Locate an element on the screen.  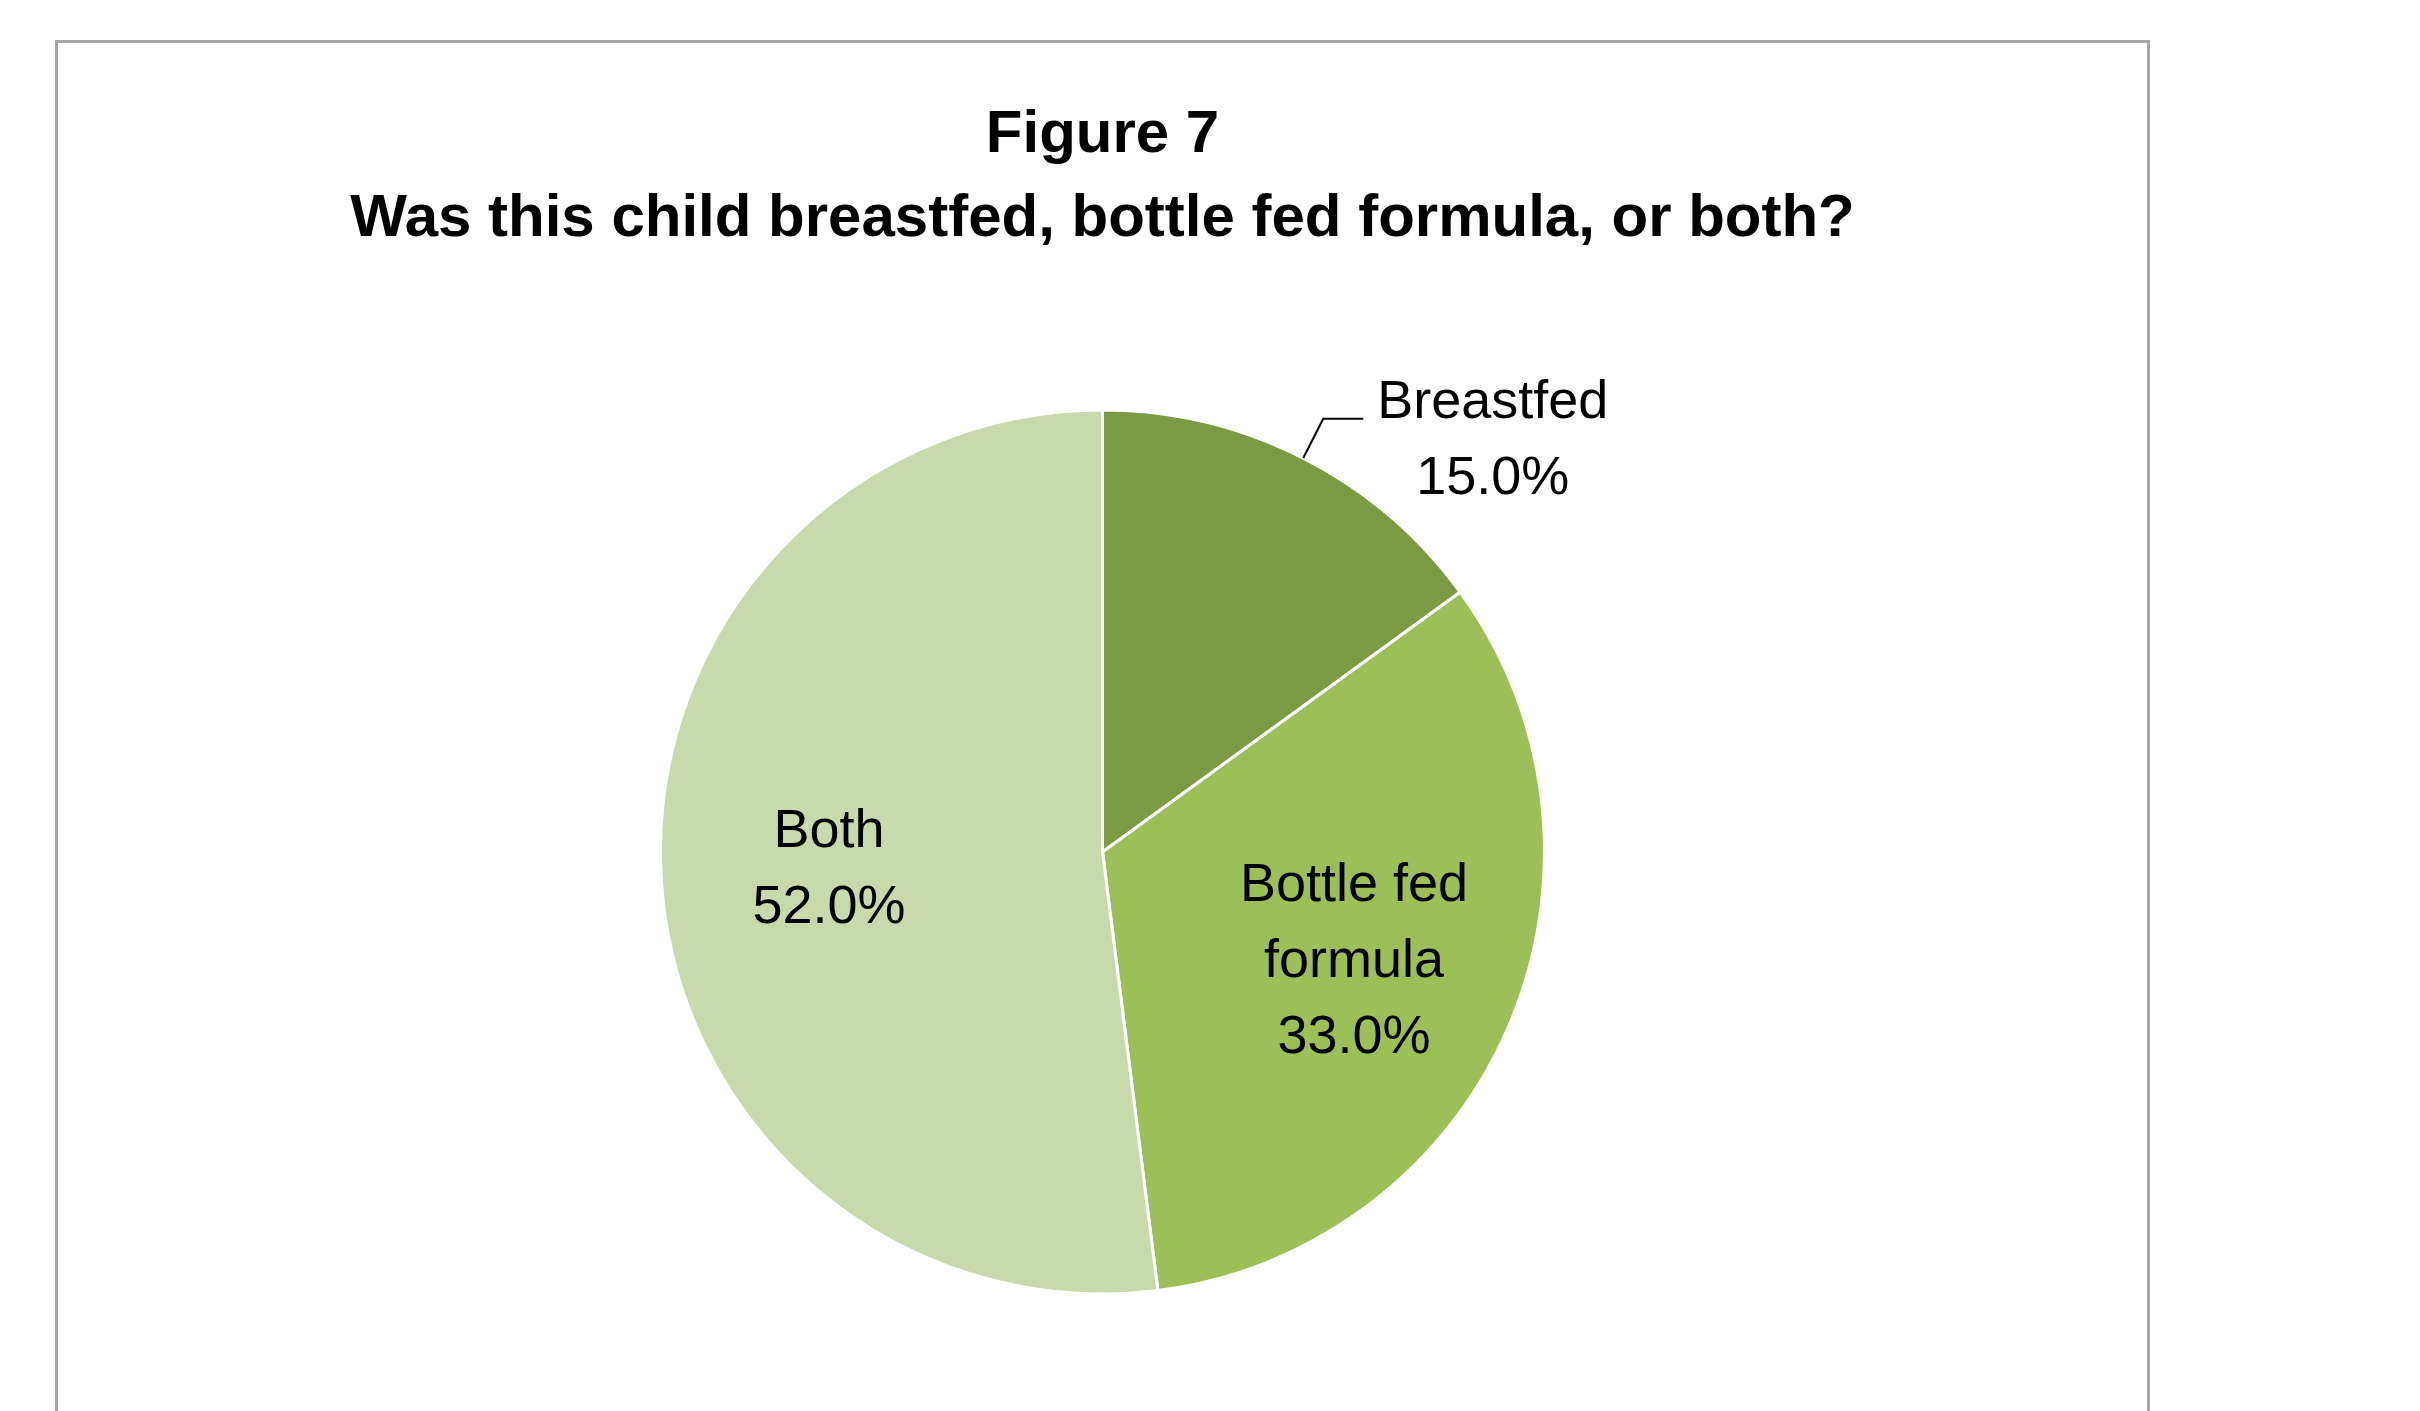
data-label: 52.0% is located at coordinates (829, 904).